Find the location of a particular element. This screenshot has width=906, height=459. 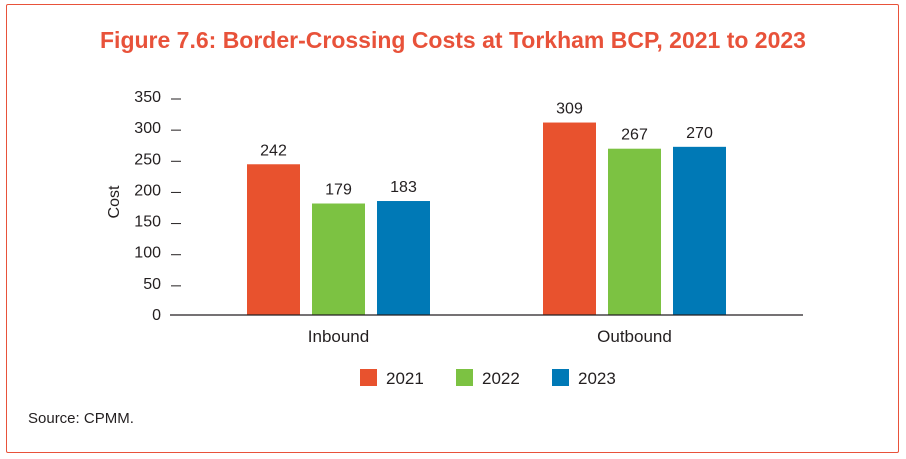

data-label: 183 is located at coordinates (403, 187).